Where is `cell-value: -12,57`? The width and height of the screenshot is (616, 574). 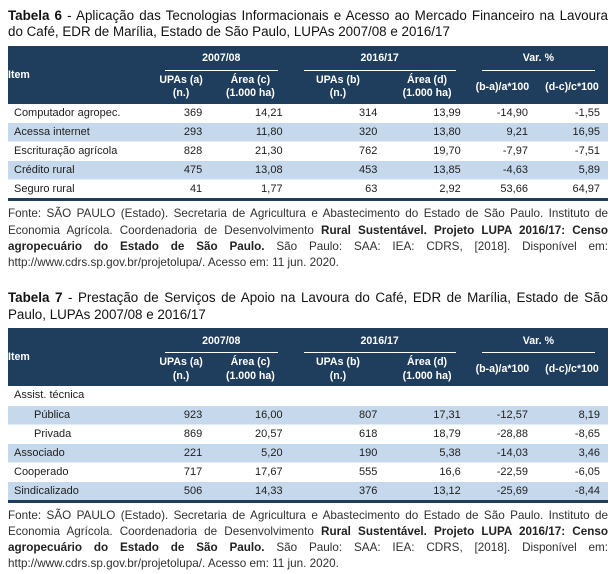 cell-value: -12,57 is located at coordinates (502, 414).